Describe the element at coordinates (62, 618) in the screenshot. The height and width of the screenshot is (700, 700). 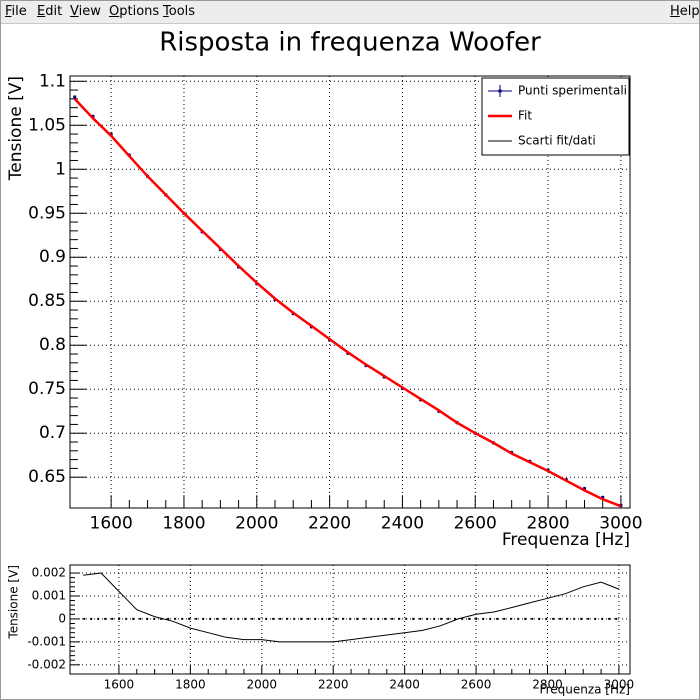
I see `y-tick-label: 0` at that location.